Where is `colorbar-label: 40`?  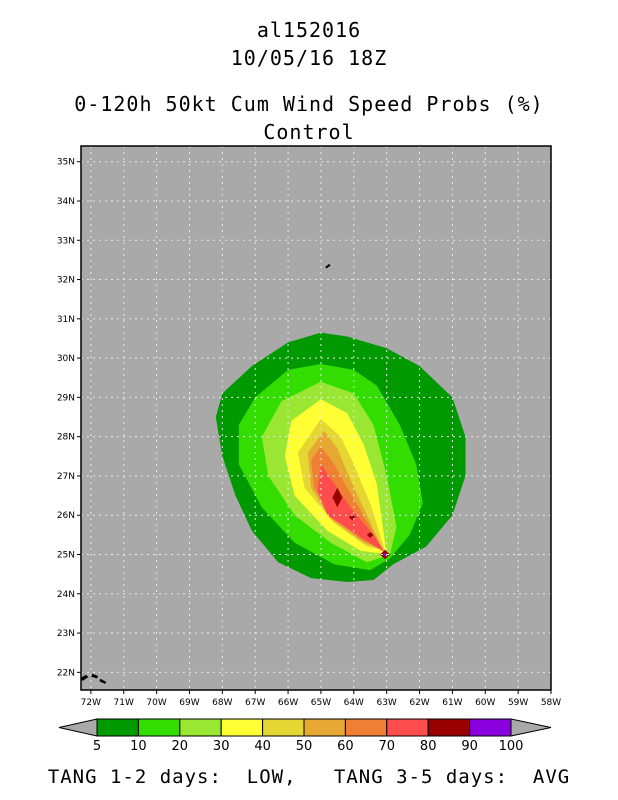
colorbar-label: 40 is located at coordinates (262, 746).